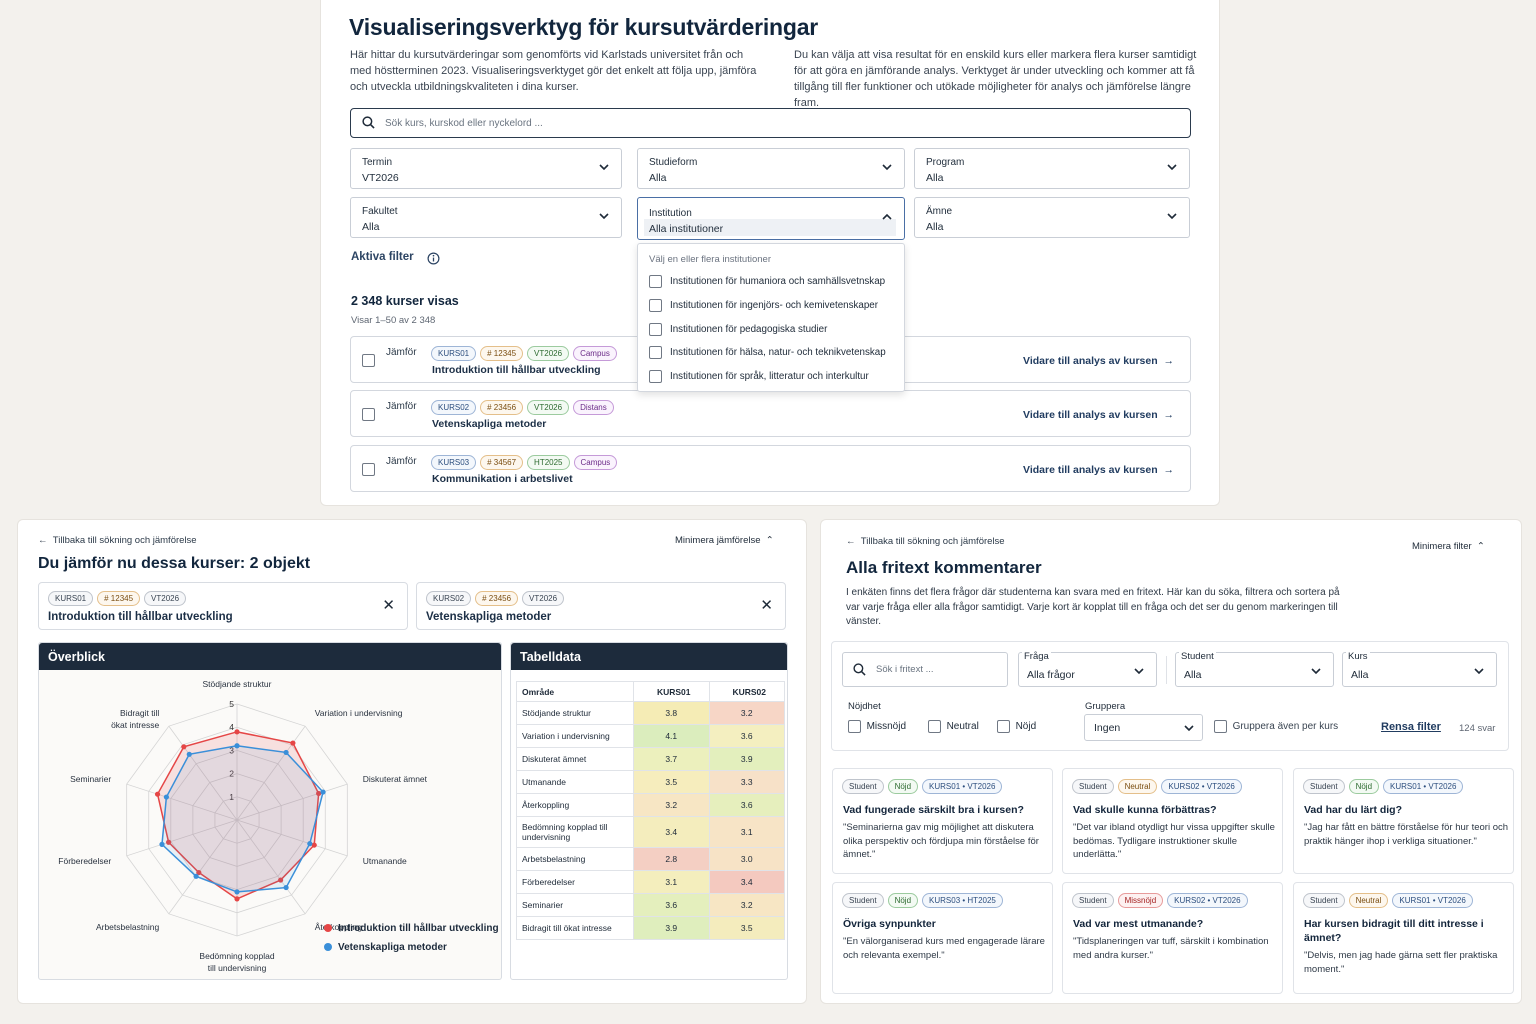  What do you see at coordinates (45, 540) in the screenshot?
I see `arrow-left-icon: ←` at bounding box center [45, 540].